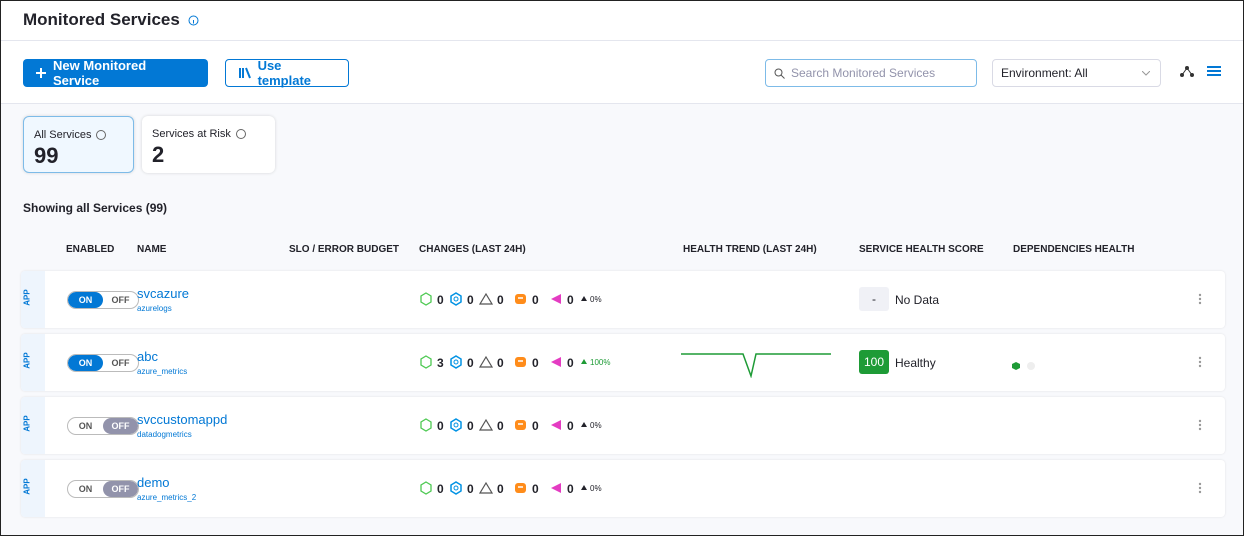 The image size is (1244, 536). What do you see at coordinates (153, 482) in the screenshot?
I see `service-name: demo` at bounding box center [153, 482].